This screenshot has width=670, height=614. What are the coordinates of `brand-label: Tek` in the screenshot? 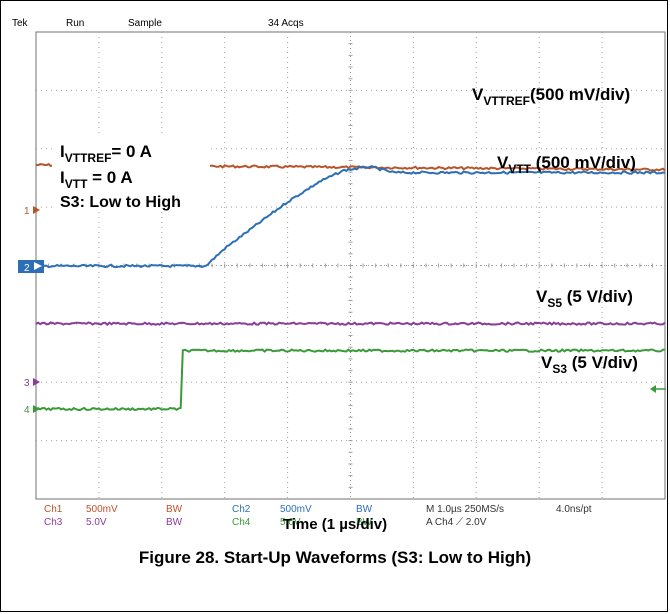 It's located at (20, 23).